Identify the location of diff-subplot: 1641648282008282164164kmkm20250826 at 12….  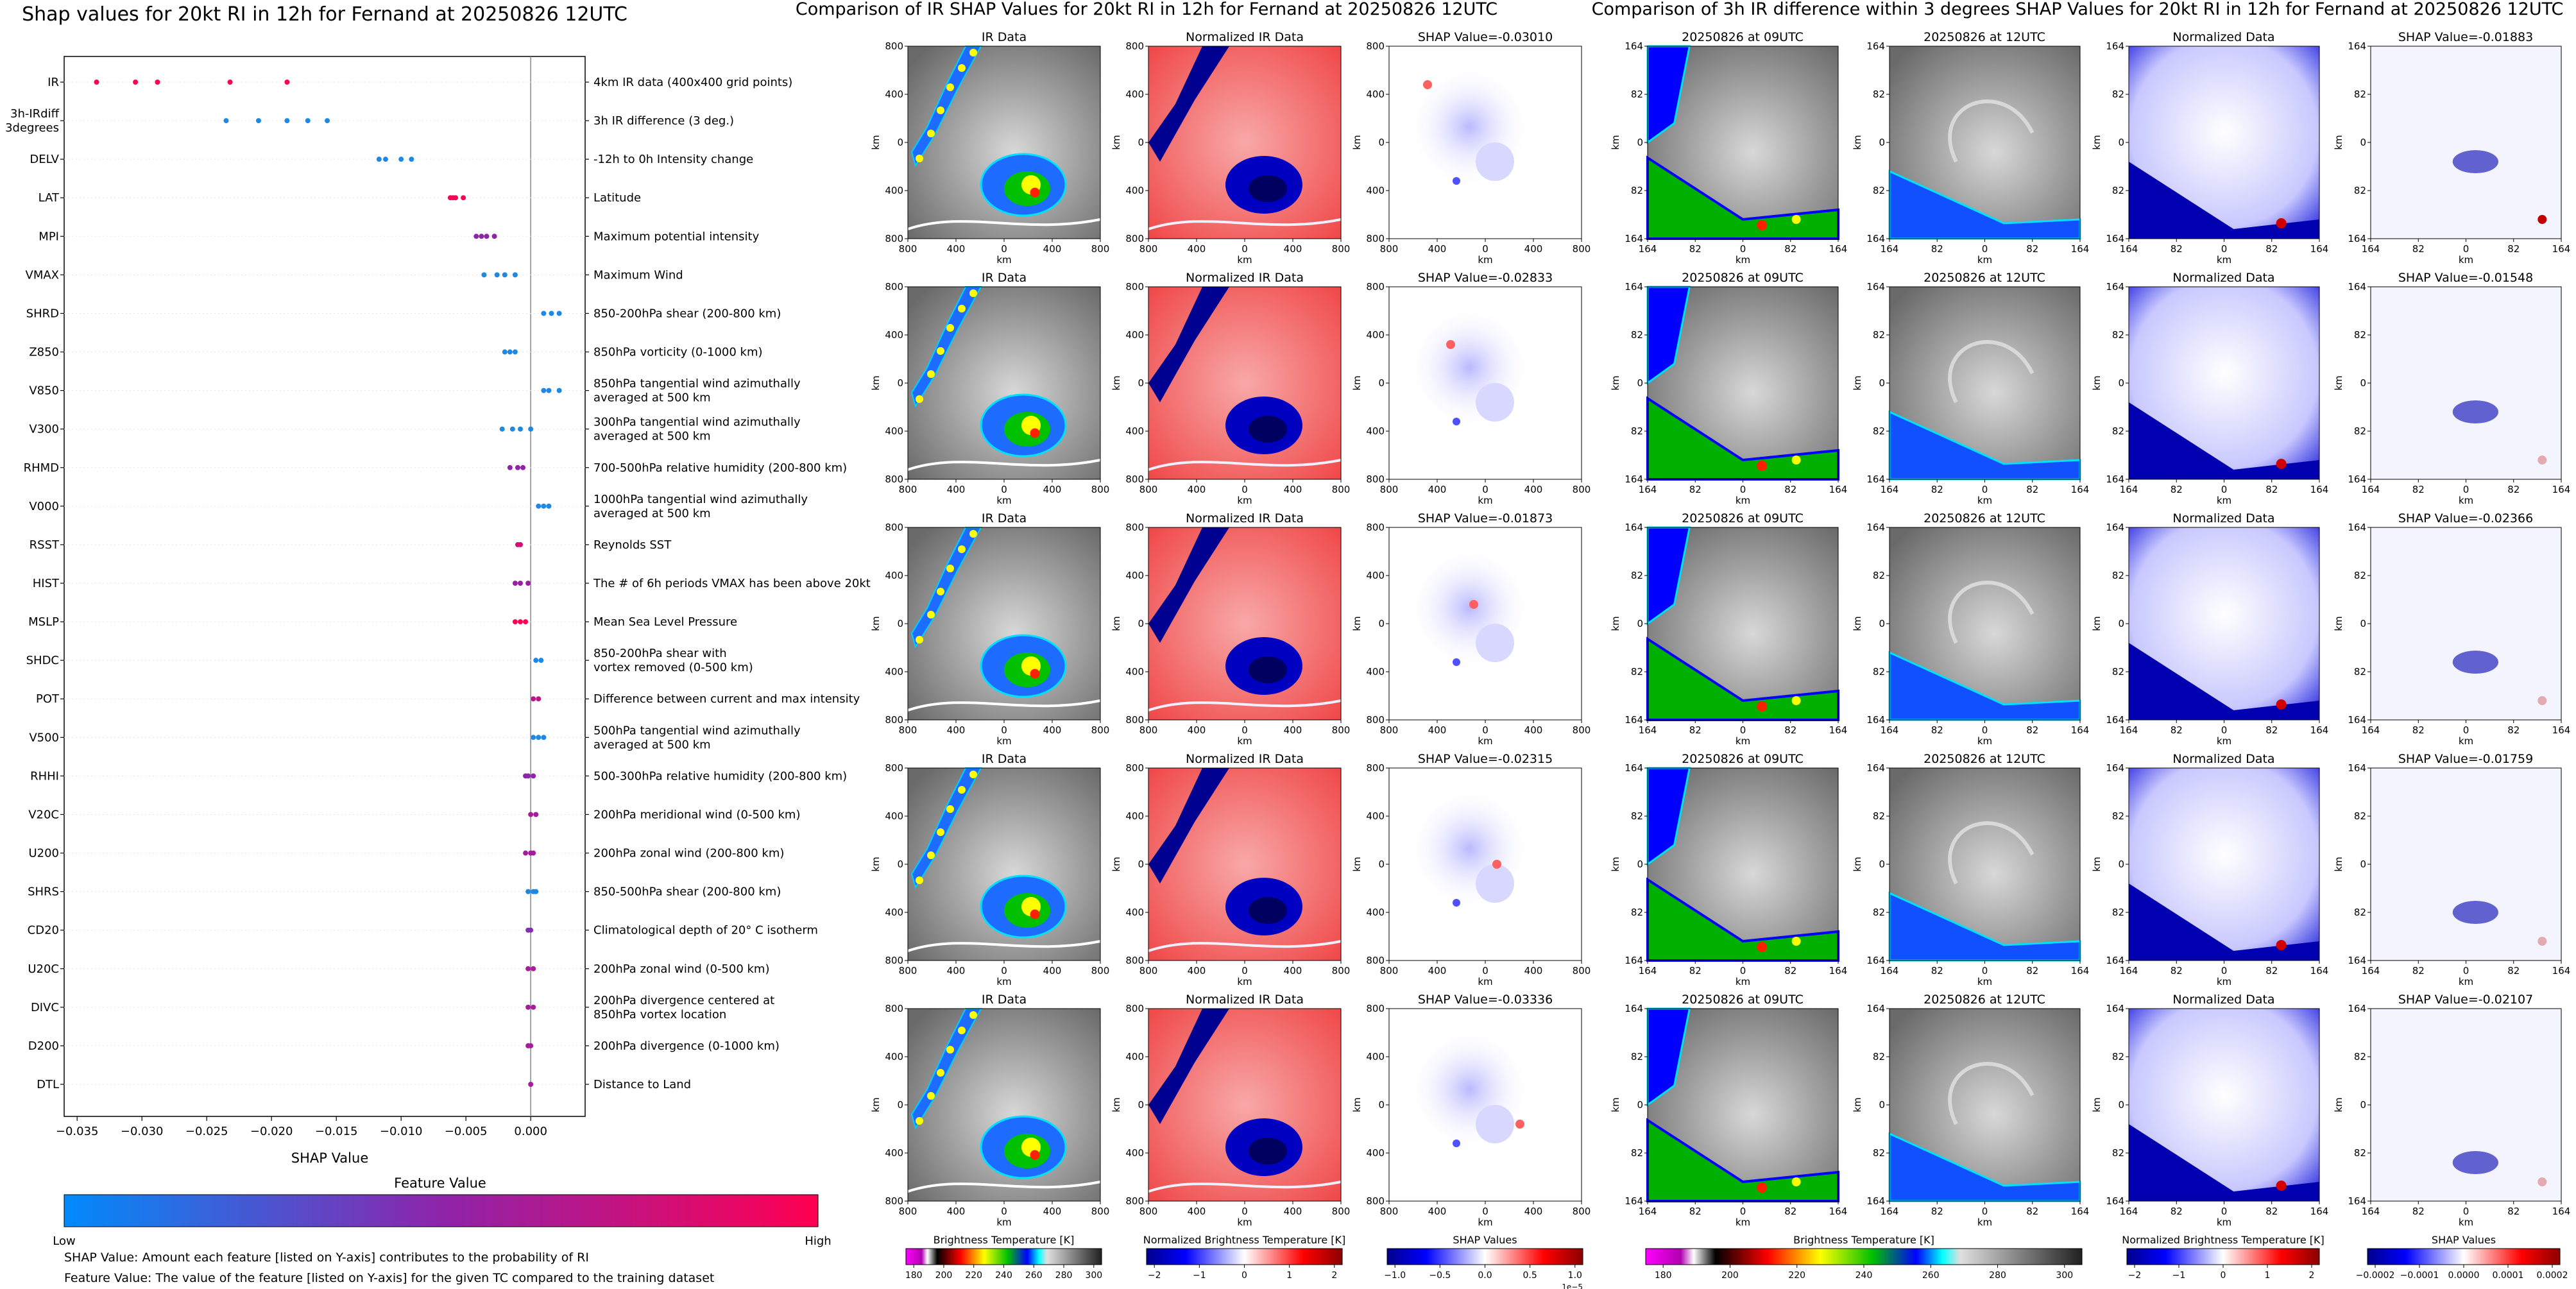
(1970, 389).